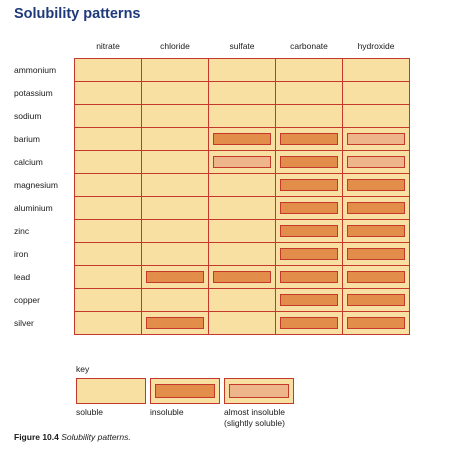  Describe the element at coordinates (28, 115) in the screenshot. I see `row-label: sodium` at that location.